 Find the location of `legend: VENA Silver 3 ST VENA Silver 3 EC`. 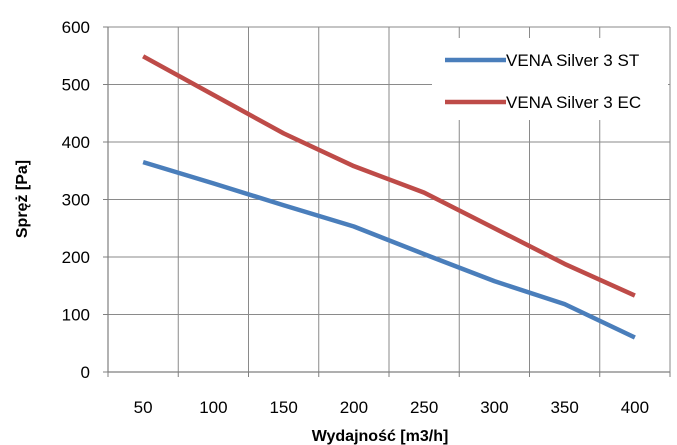

legend: VENA Silver 3 ST VENA Silver 3 EC is located at coordinates (550, 79).